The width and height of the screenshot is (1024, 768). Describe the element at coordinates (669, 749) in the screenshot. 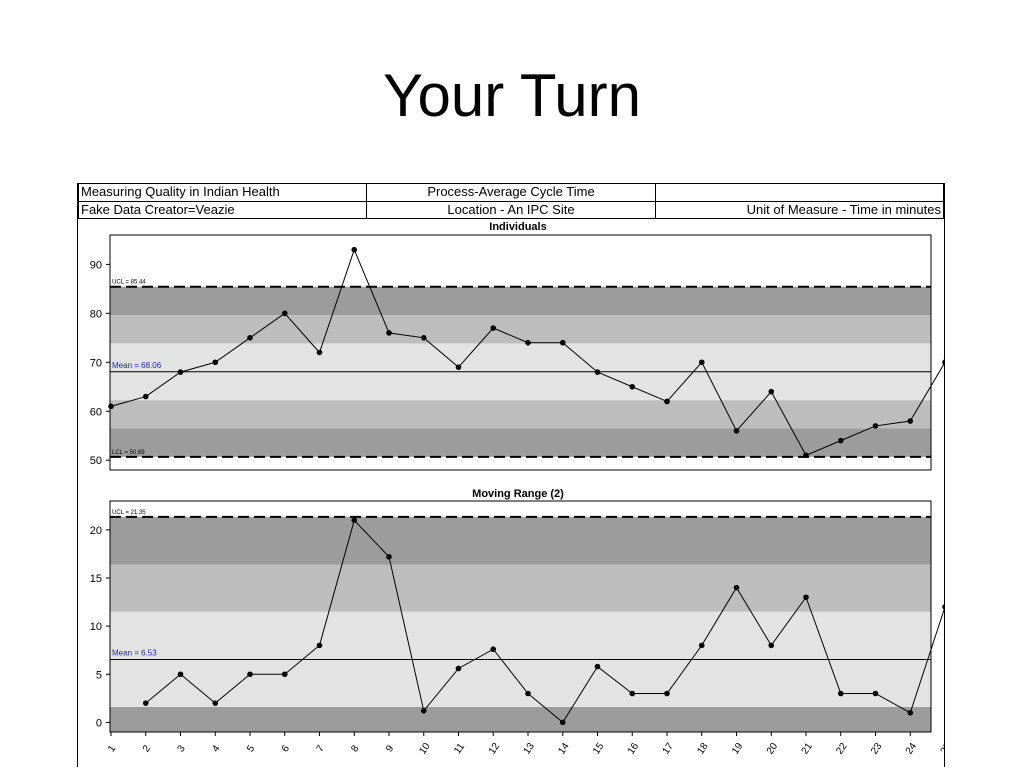

I see `moving-range-xtick-label-17: 17` at that location.